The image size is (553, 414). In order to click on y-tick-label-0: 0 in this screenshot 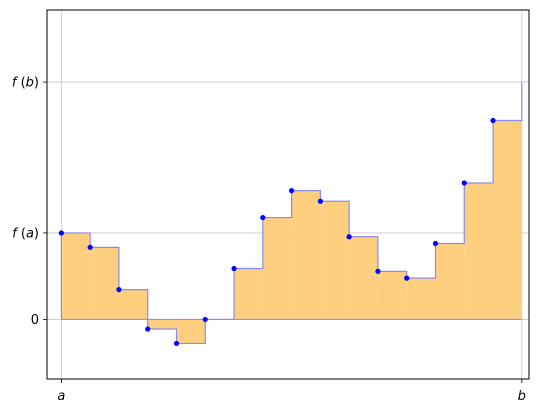, I will do `click(35, 320)`.